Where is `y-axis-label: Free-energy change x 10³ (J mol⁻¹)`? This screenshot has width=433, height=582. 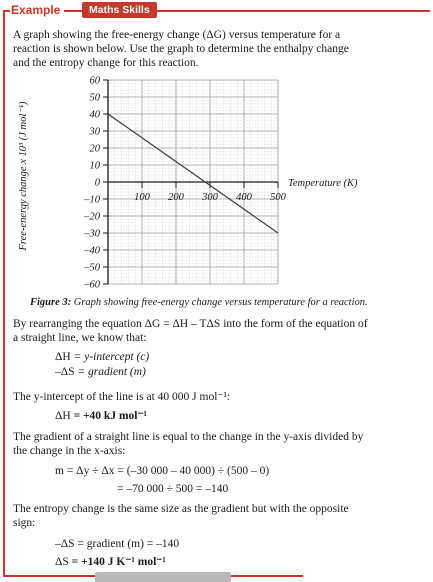 y-axis-label: Free-energy change x 10³ (J mol⁻¹) is located at coordinates (23, 176).